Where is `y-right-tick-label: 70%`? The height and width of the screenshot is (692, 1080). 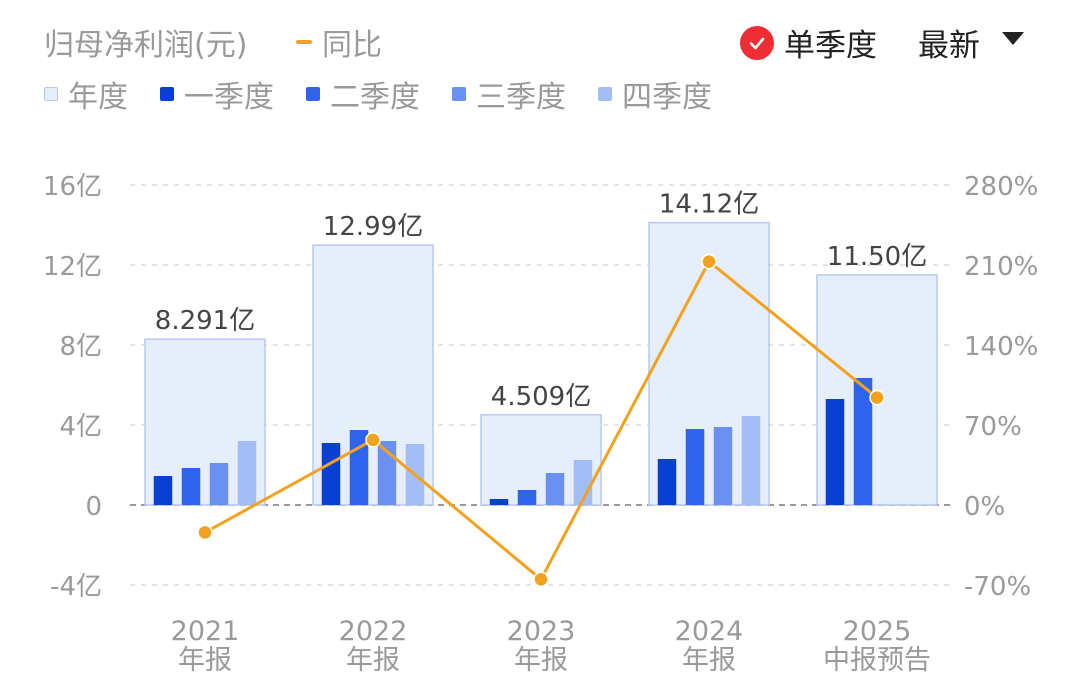 y-right-tick-label: 70% is located at coordinates (993, 427).